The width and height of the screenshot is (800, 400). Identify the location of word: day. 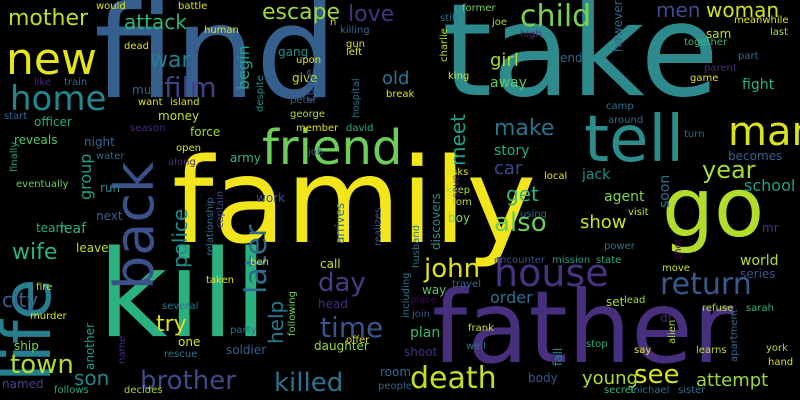
(342, 283).